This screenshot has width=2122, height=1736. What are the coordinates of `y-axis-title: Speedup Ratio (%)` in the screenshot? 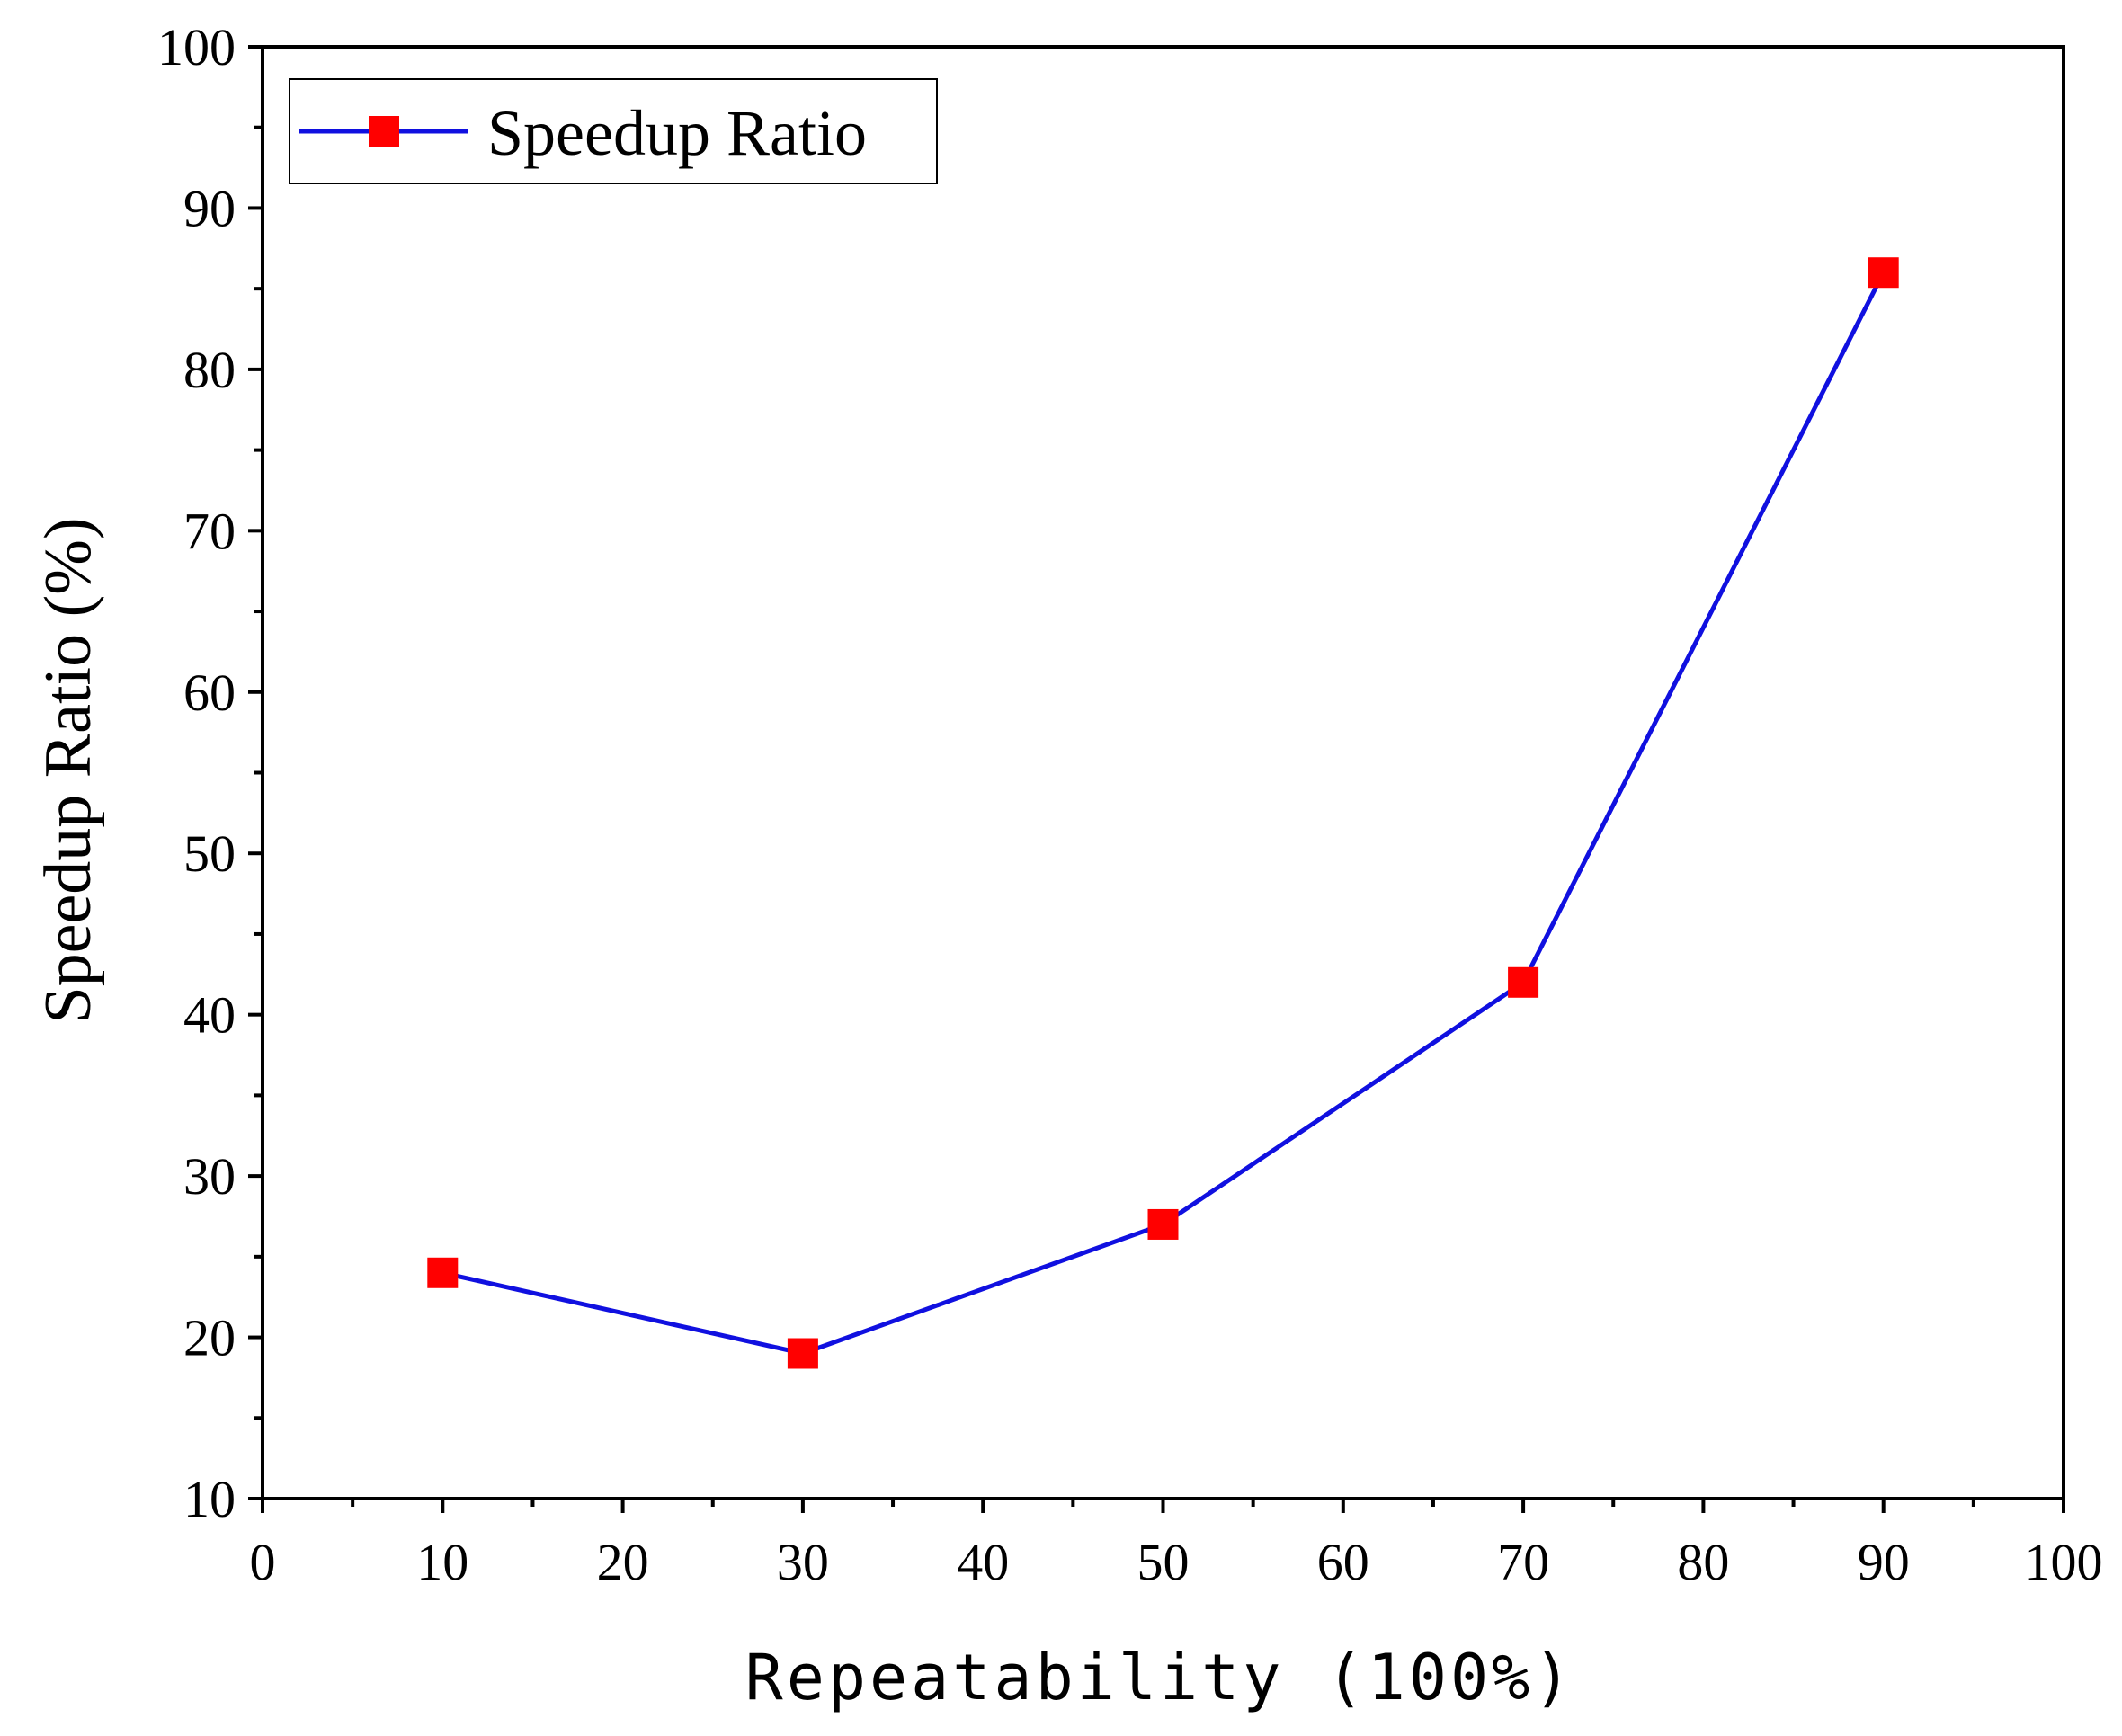 It's located at (68, 770).